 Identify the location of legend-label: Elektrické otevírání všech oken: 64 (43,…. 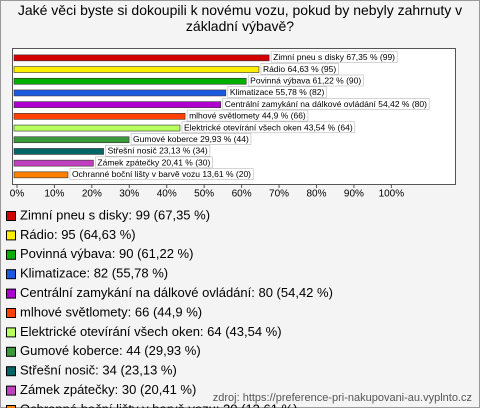
(151, 331).